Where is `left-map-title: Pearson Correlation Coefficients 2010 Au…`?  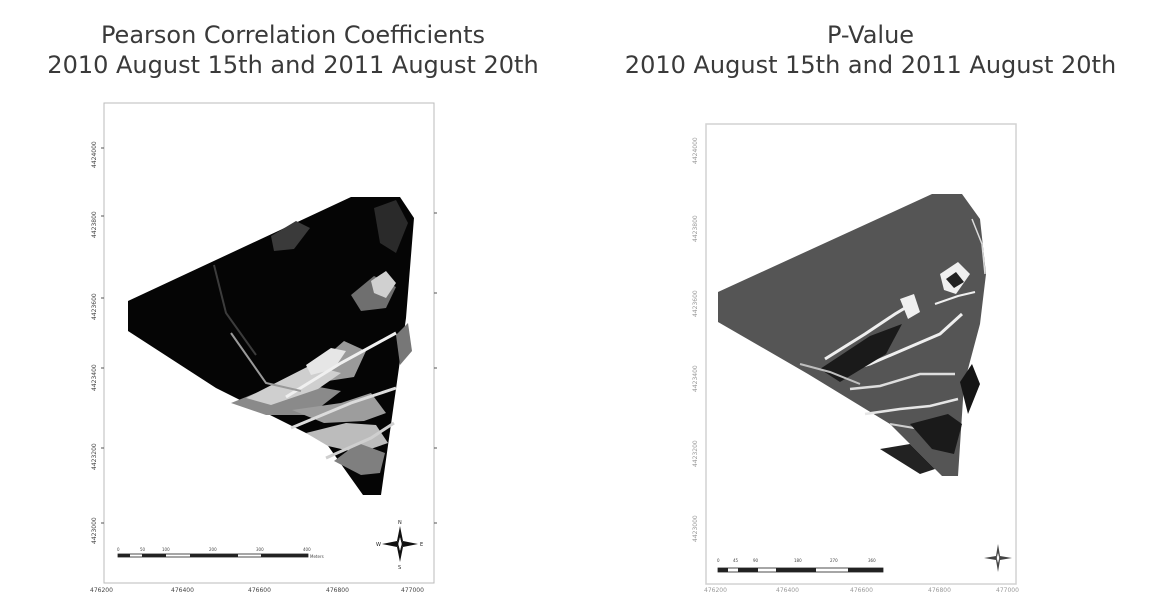
left-map-title: Pearson Correlation Coefficients 2010 Au… is located at coordinates (293, 50).